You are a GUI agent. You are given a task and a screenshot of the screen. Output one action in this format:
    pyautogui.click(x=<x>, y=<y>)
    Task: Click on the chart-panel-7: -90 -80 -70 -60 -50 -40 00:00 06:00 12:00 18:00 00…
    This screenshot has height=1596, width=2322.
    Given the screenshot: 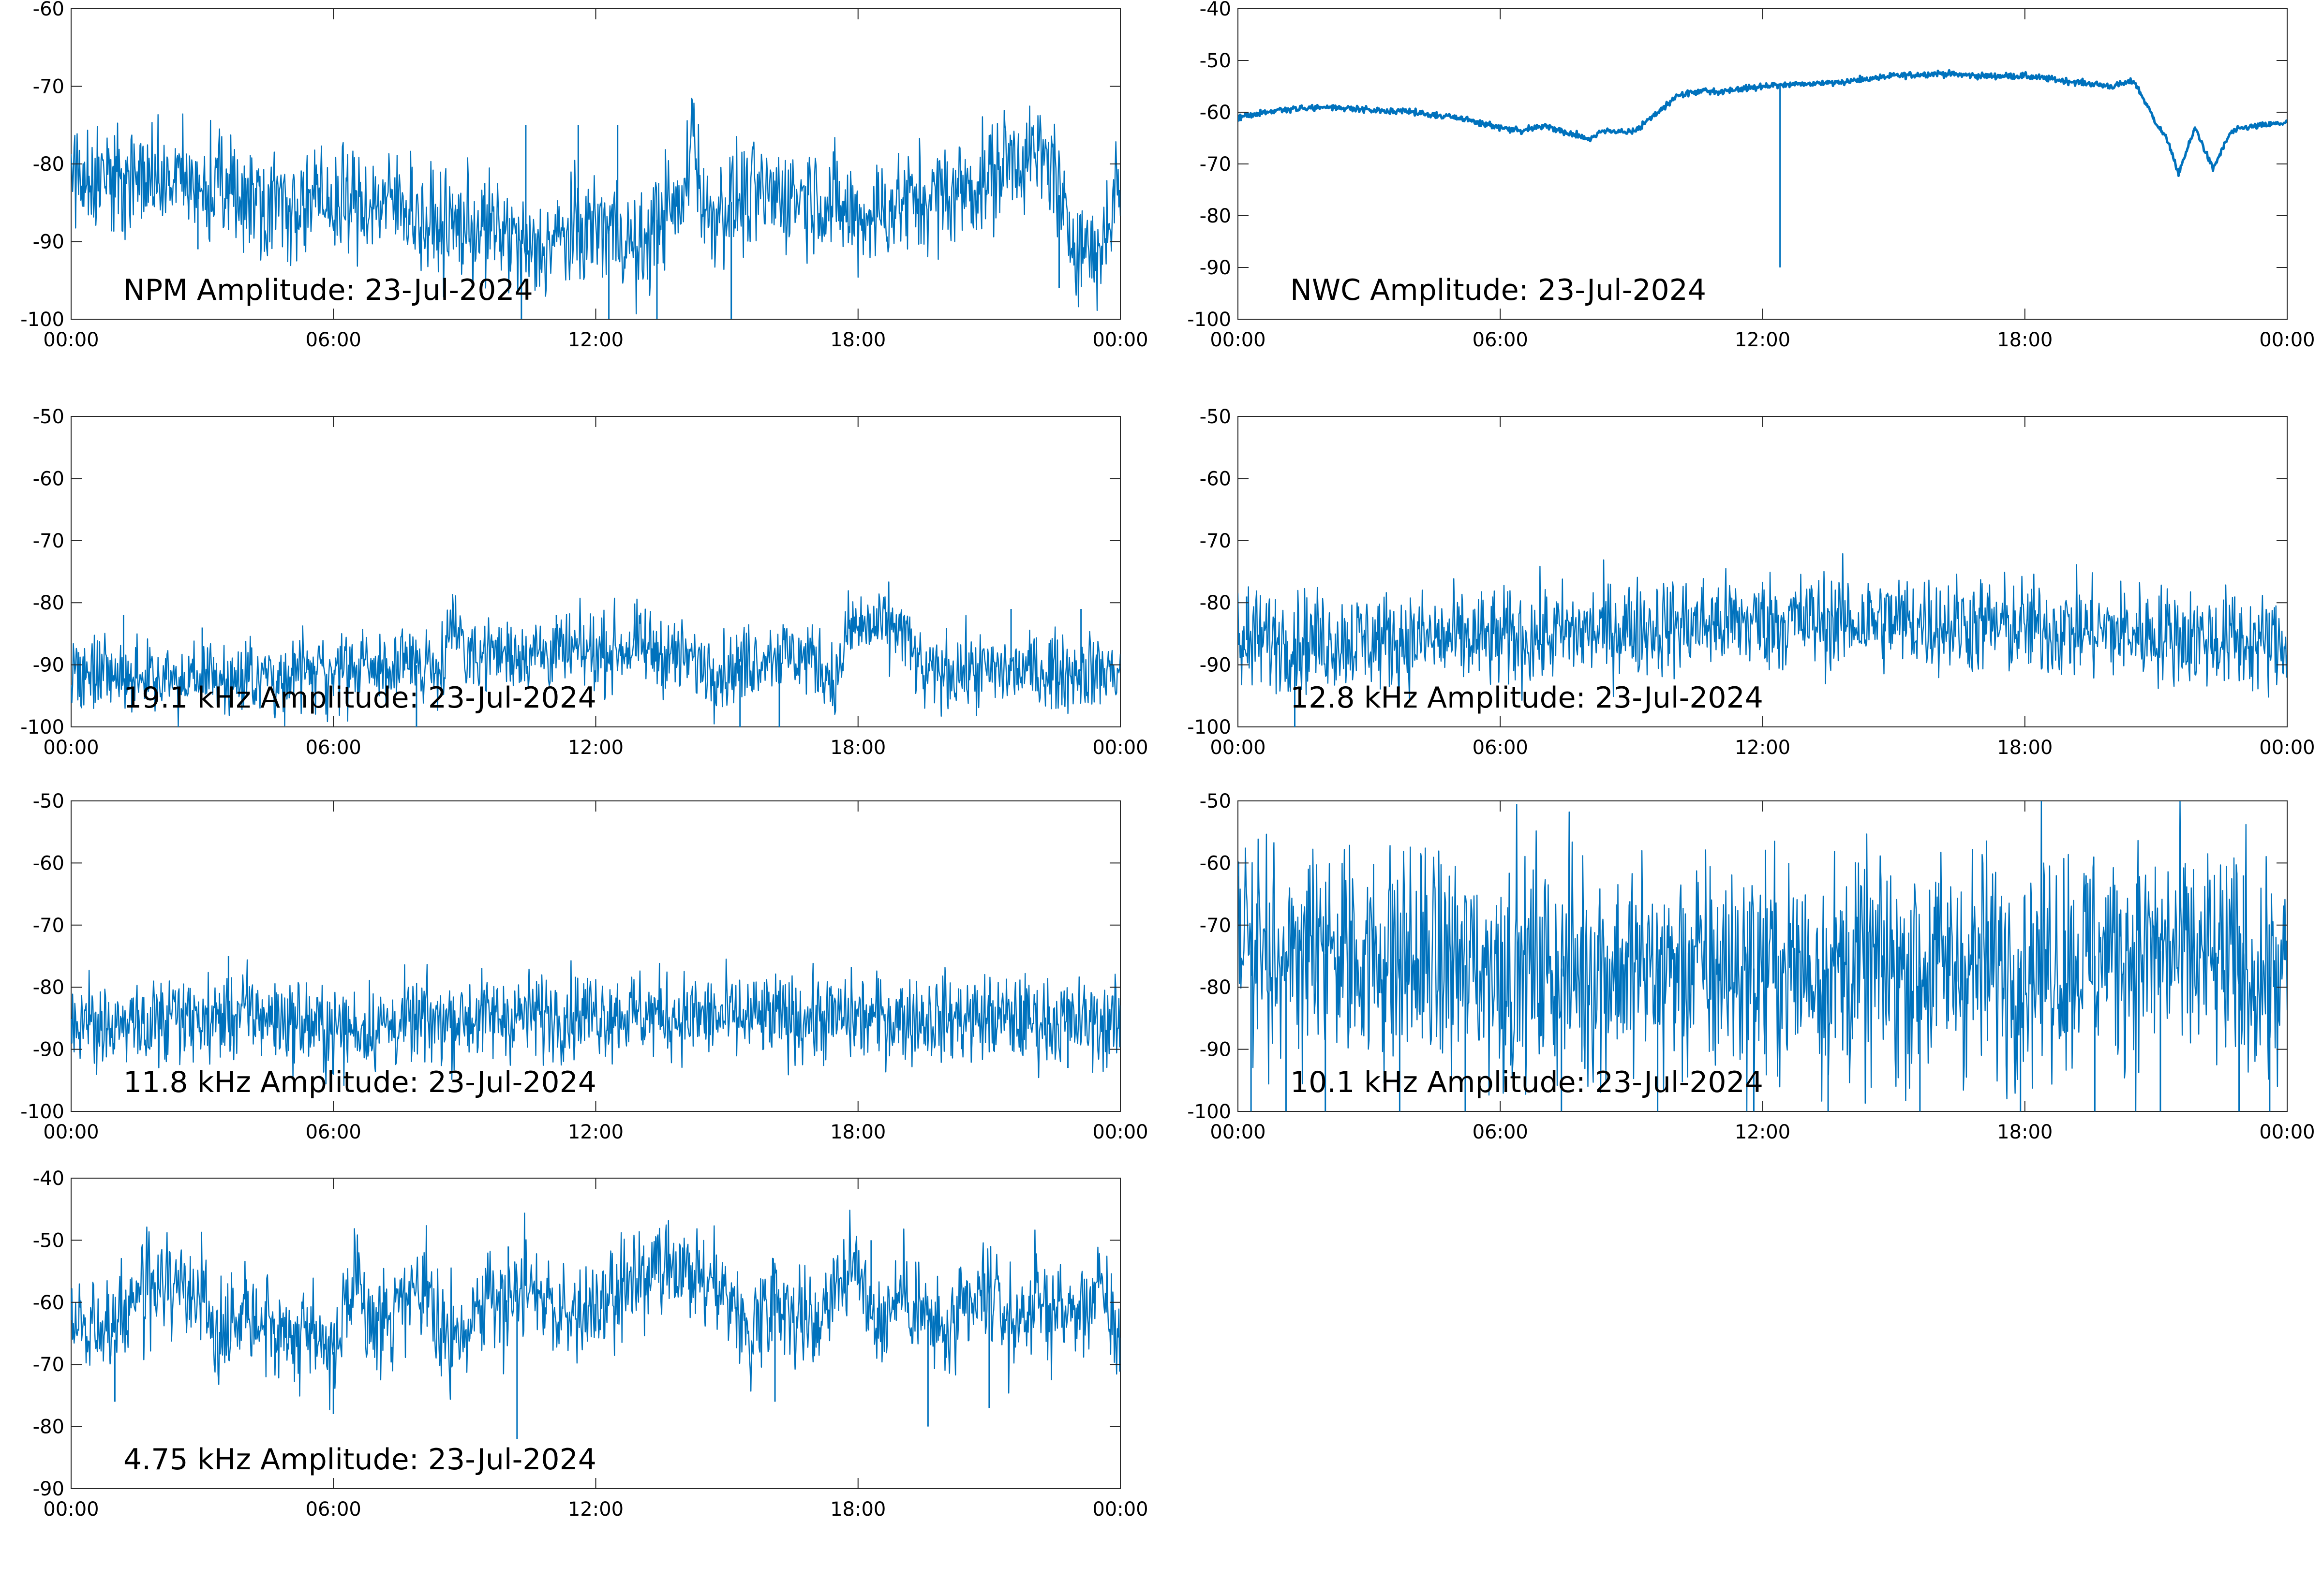 What is the action you would take?
    pyautogui.click(x=590, y=1344)
    